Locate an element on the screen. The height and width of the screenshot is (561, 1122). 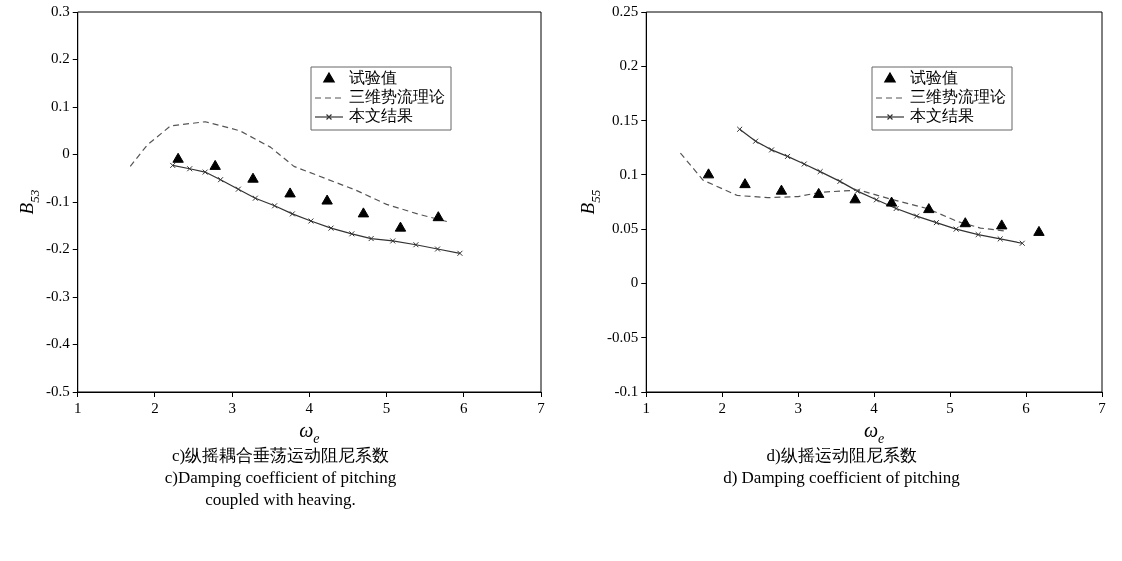
y-tick-label: -0.2 is located at coordinates (57, 248).